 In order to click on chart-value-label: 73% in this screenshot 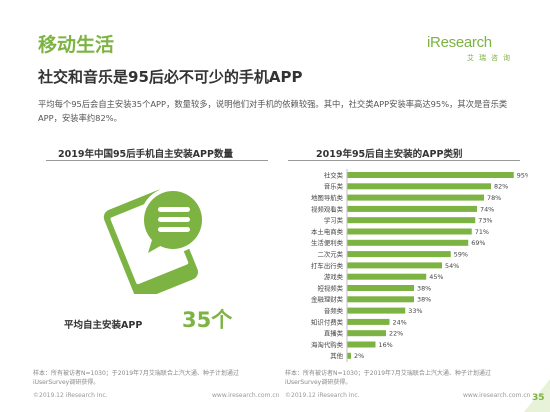, I will do `click(485, 221)`.